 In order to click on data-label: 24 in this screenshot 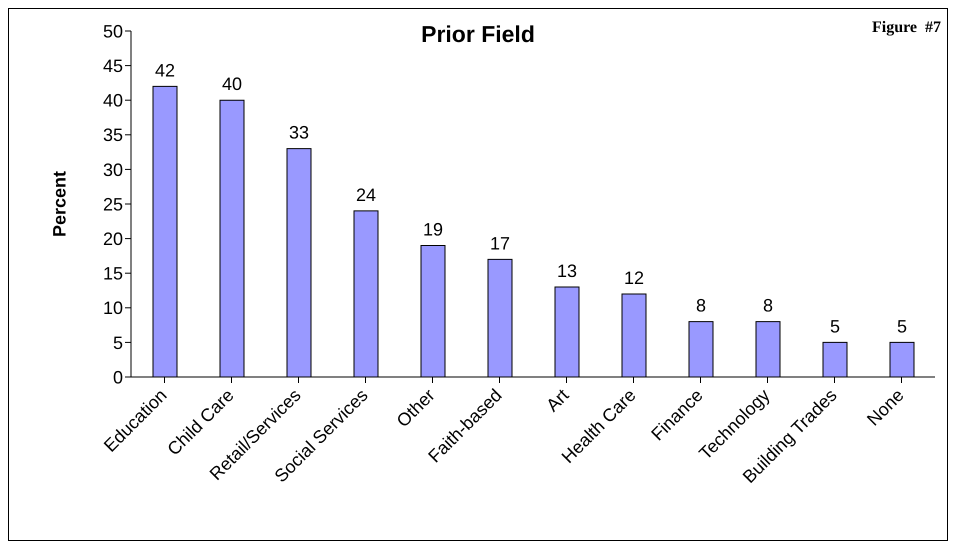, I will do `click(366, 194)`.